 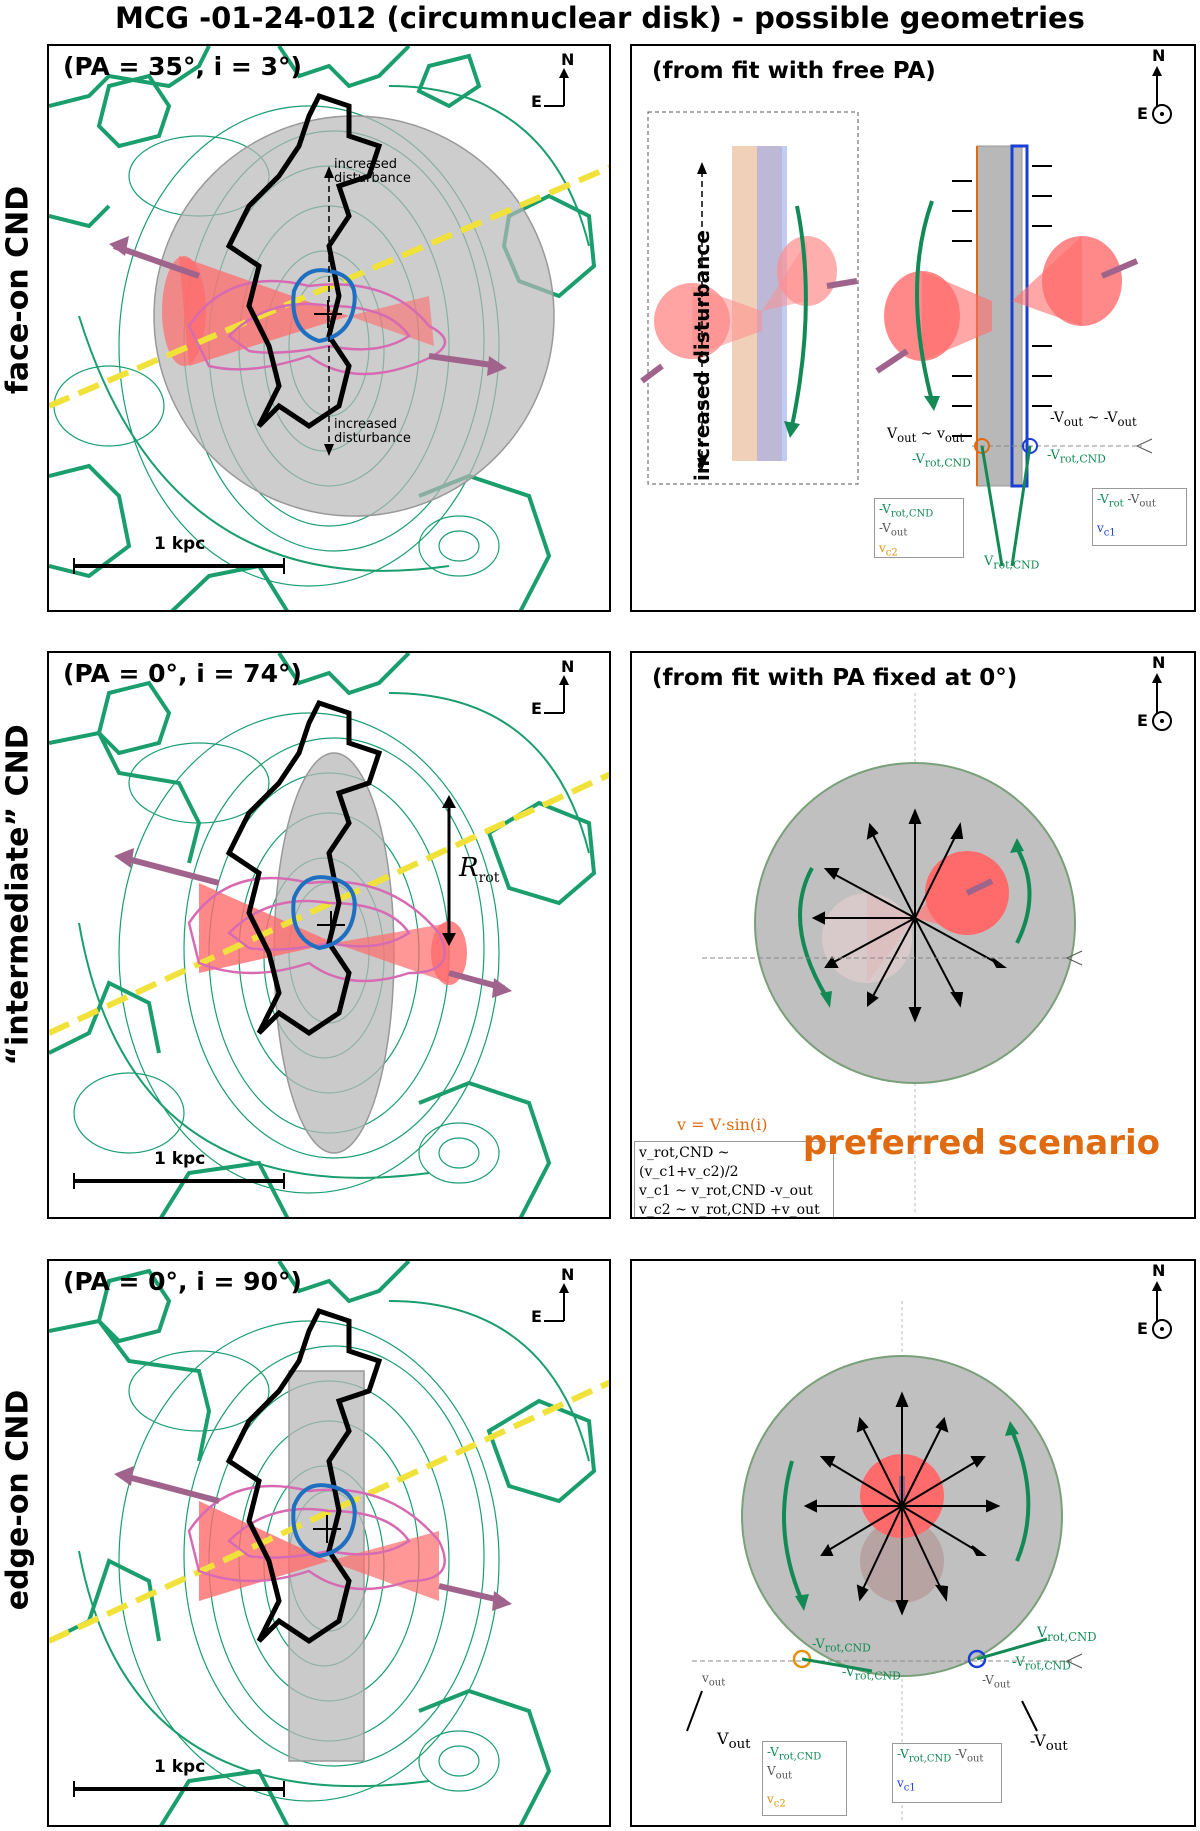 I want to click on map-panel-edge-on: (PA = 0°, i = 90°) N E 1 kpc, so click(x=329, y=1543).